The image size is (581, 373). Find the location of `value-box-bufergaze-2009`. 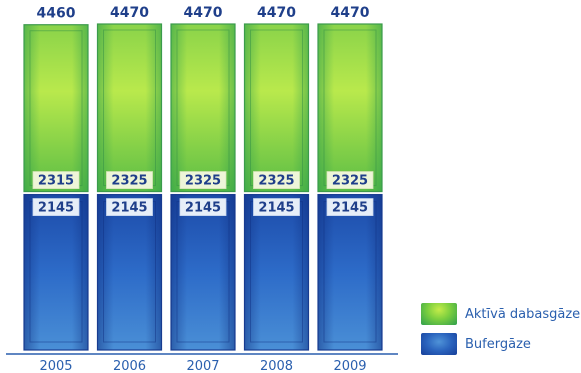

value-box-bufergaze-2009 is located at coordinates (350, 207).